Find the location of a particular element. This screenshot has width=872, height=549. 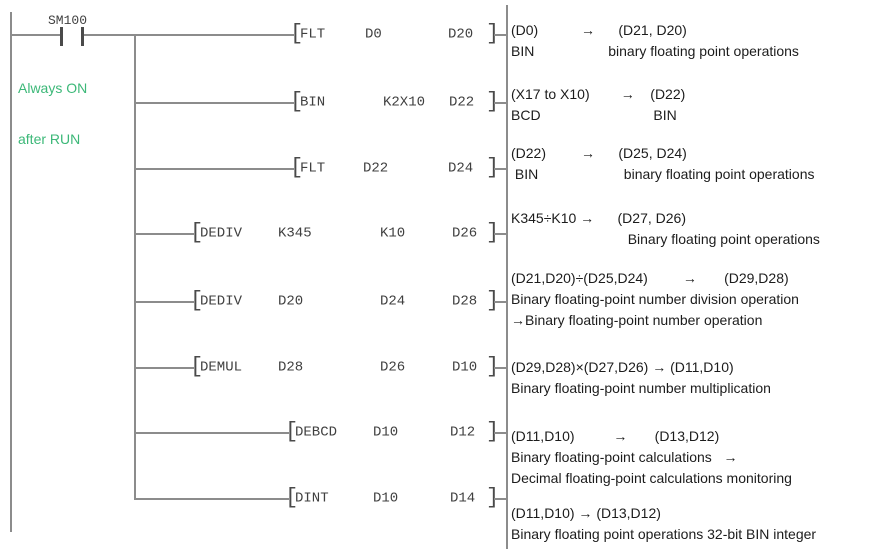

contact-label: SM100 is located at coordinates (68, 20).